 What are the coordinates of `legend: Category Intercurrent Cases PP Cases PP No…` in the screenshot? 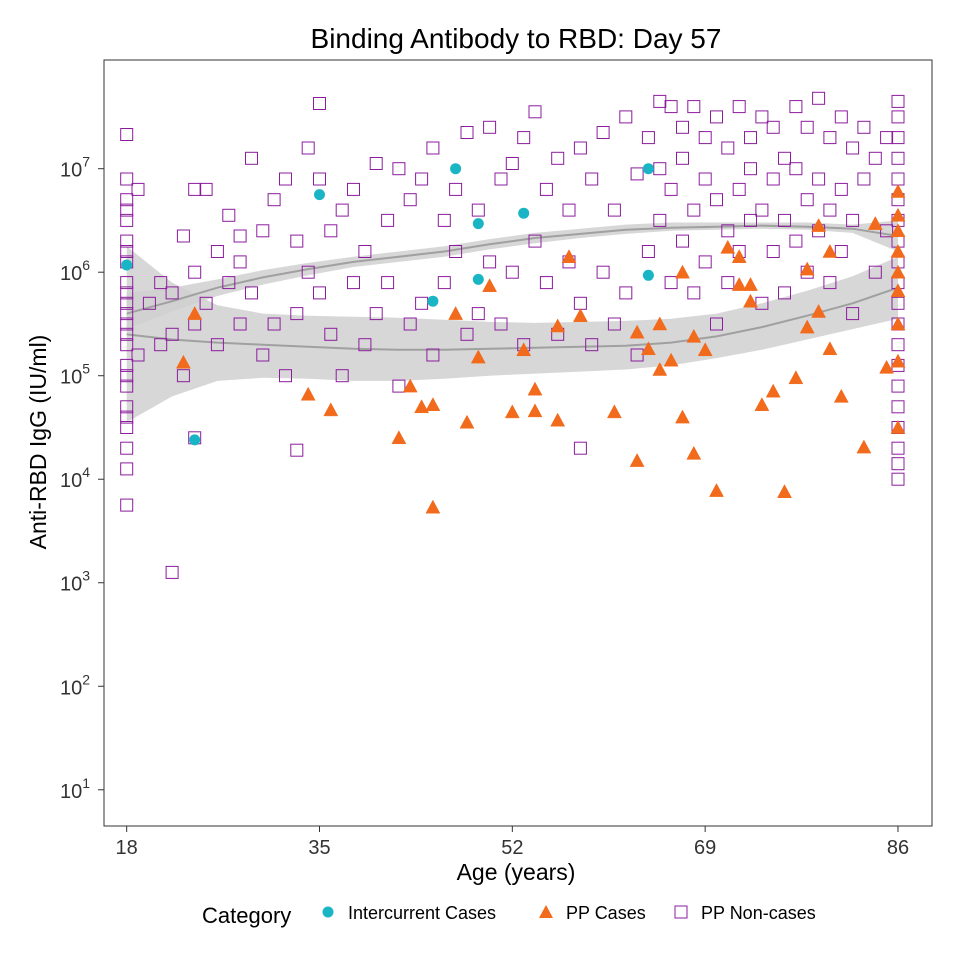 It's located at (509, 915).